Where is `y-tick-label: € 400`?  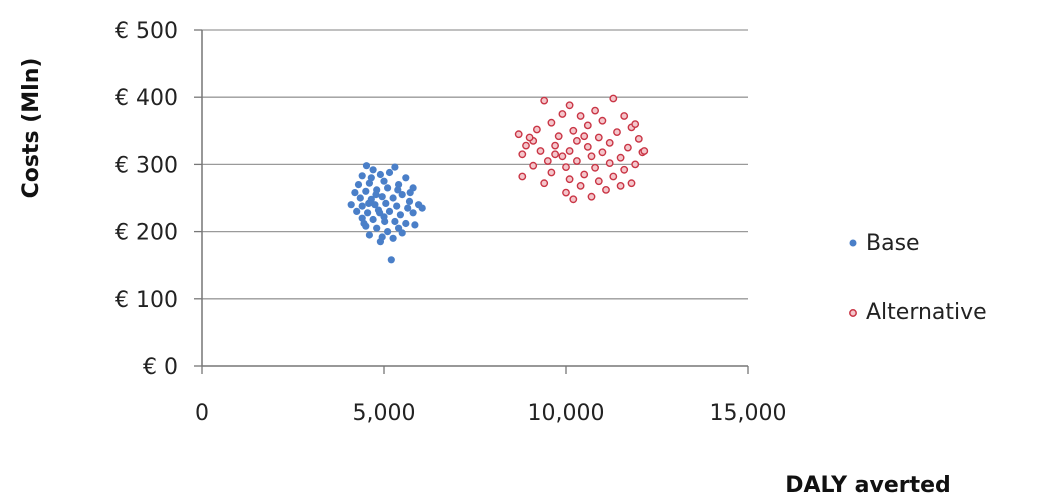
y-tick-label: € 400 is located at coordinates (146, 98).